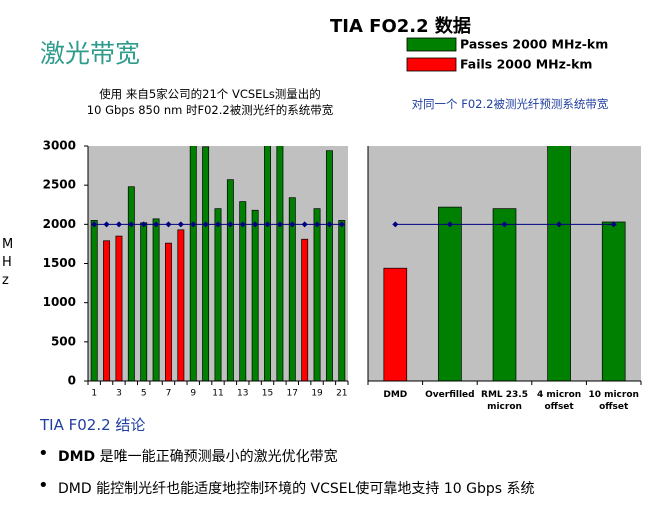 This screenshot has height=506, width=660. I want to click on x-tick-label: 7, so click(169, 394).